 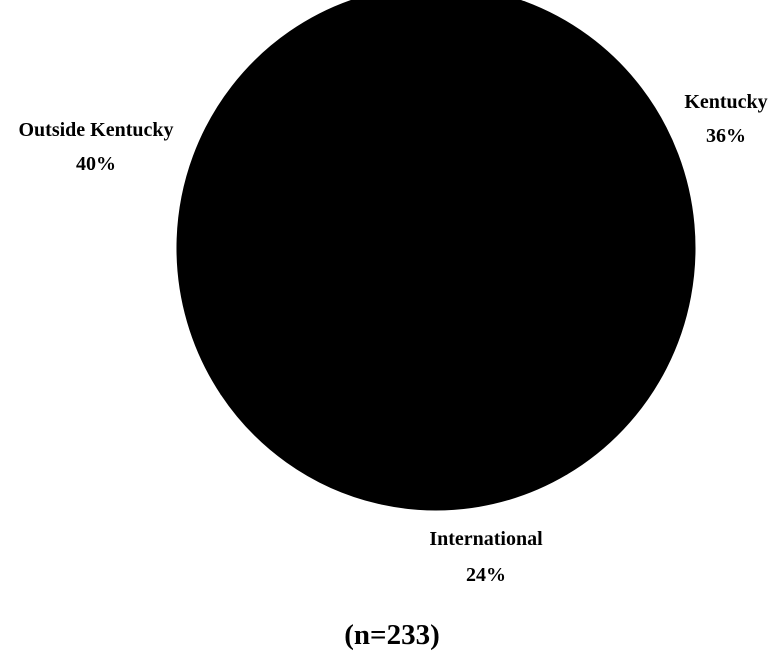 What do you see at coordinates (96, 164) in the screenshot?
I see `slice-value-outside-kentucky: 40%` at bounding box center [96, 164].